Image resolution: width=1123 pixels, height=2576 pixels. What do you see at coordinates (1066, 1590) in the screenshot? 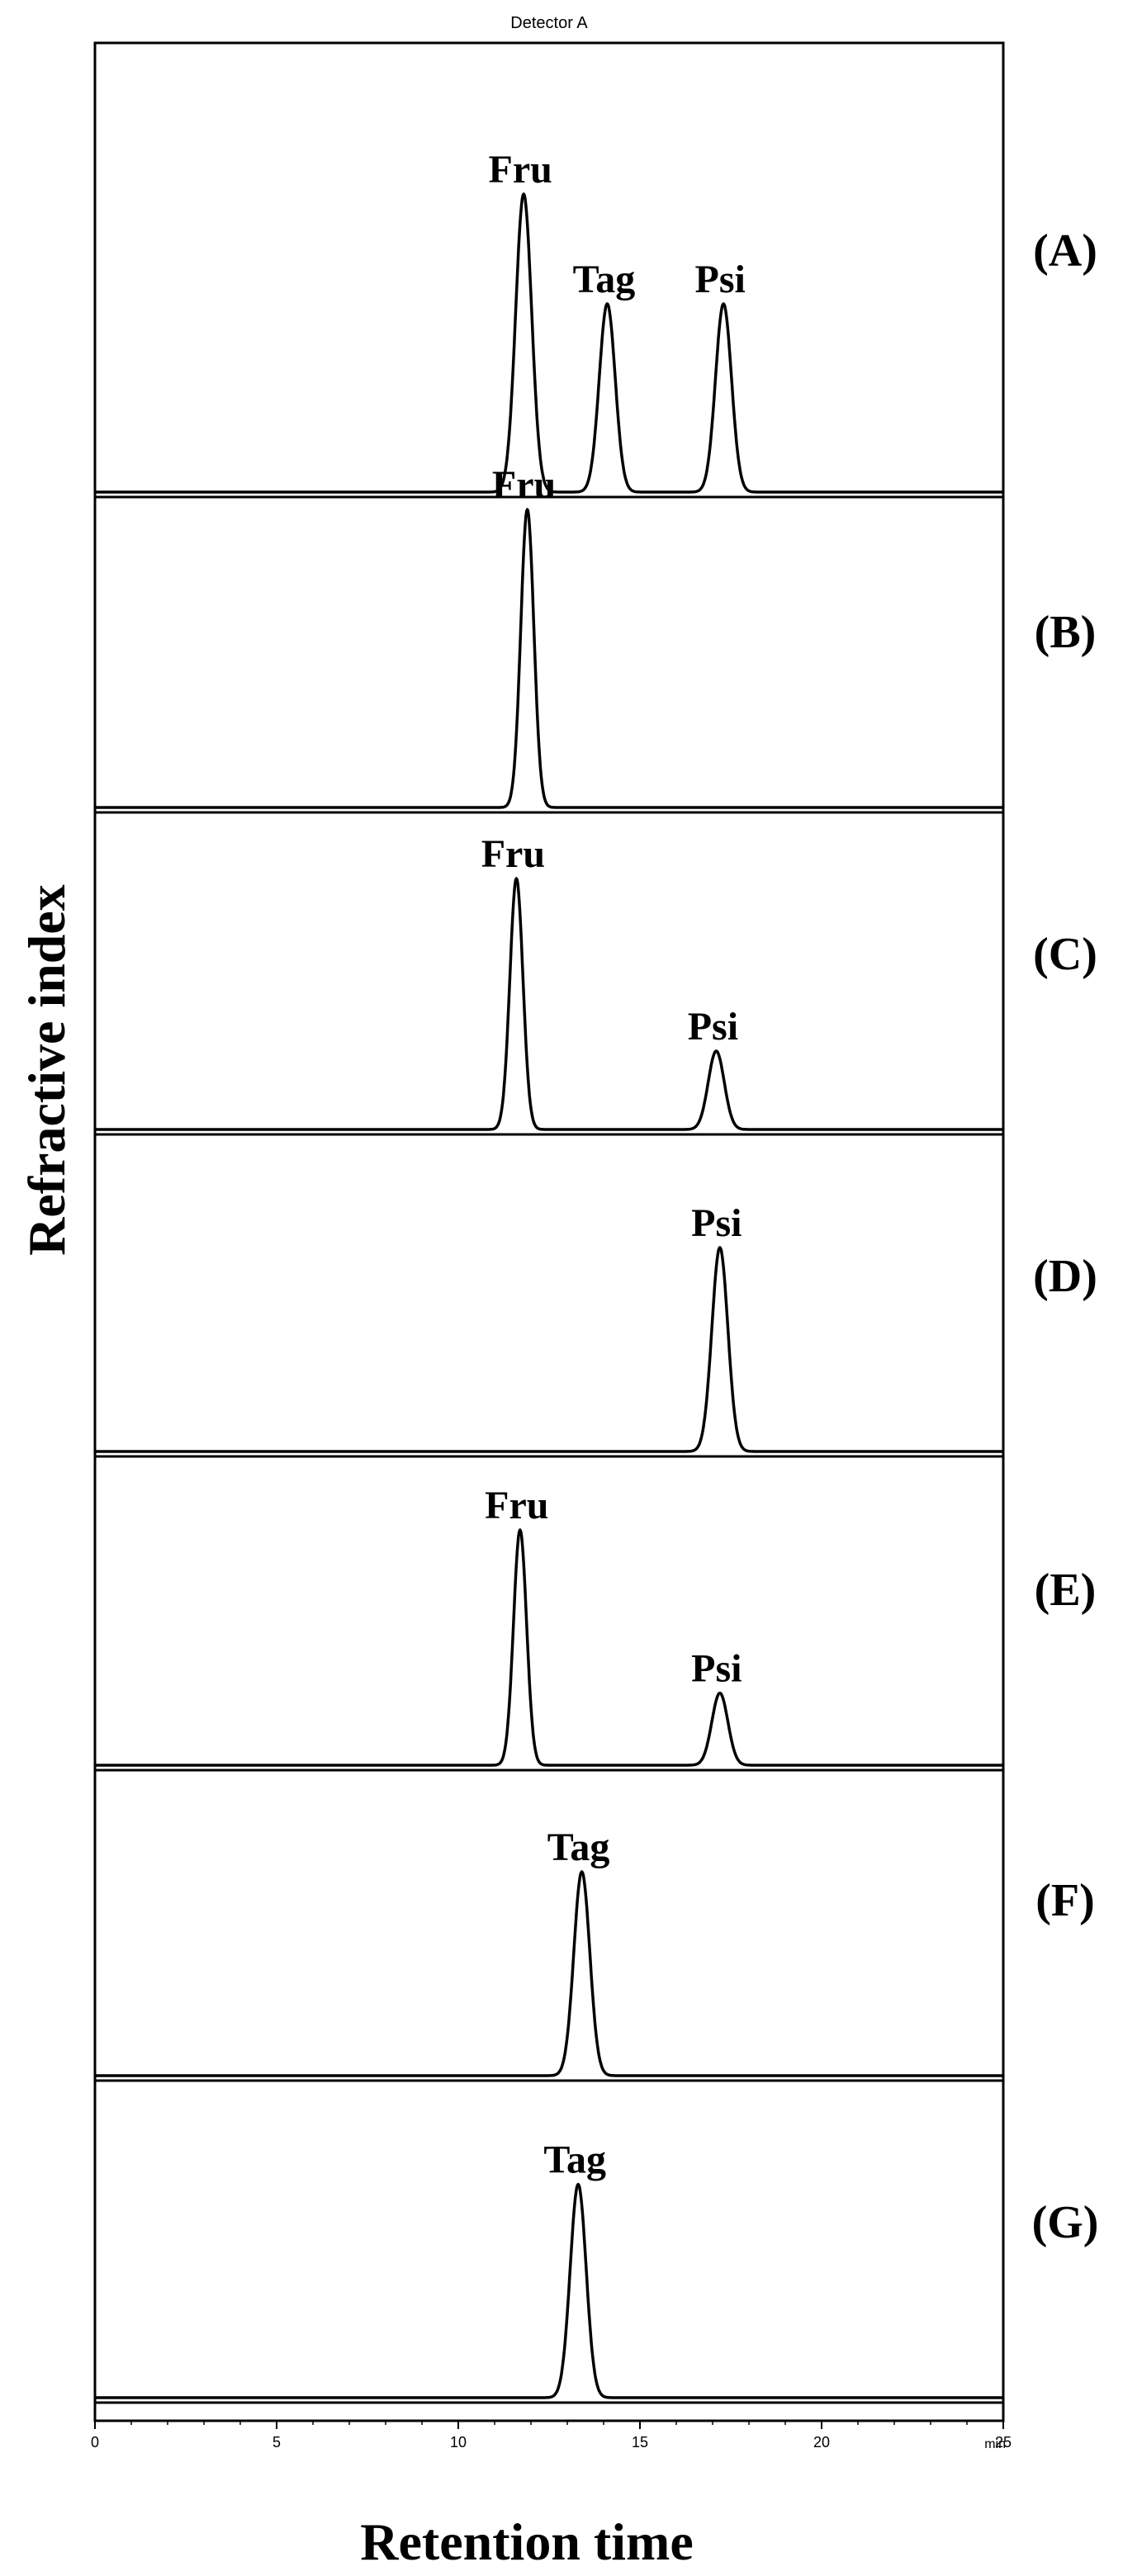
I see `panel-label: (E)` at bounding box center [1066, 1590].